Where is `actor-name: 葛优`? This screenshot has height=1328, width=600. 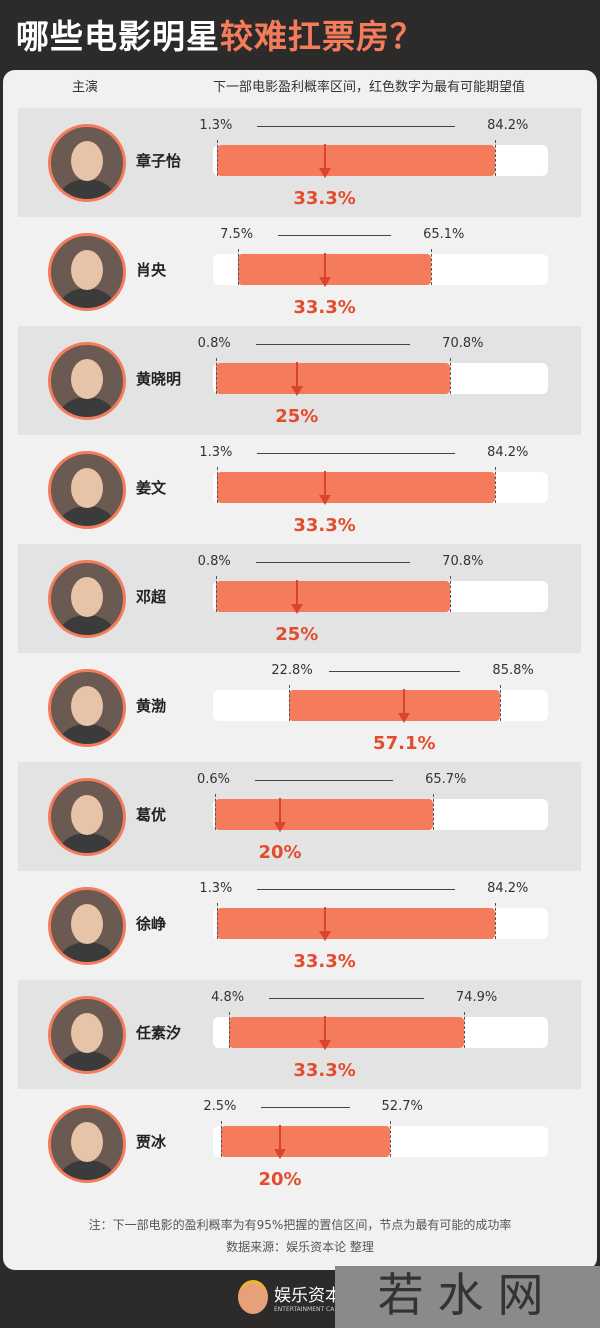 actor-name: 葛优 is located at coordinates (151, 815).